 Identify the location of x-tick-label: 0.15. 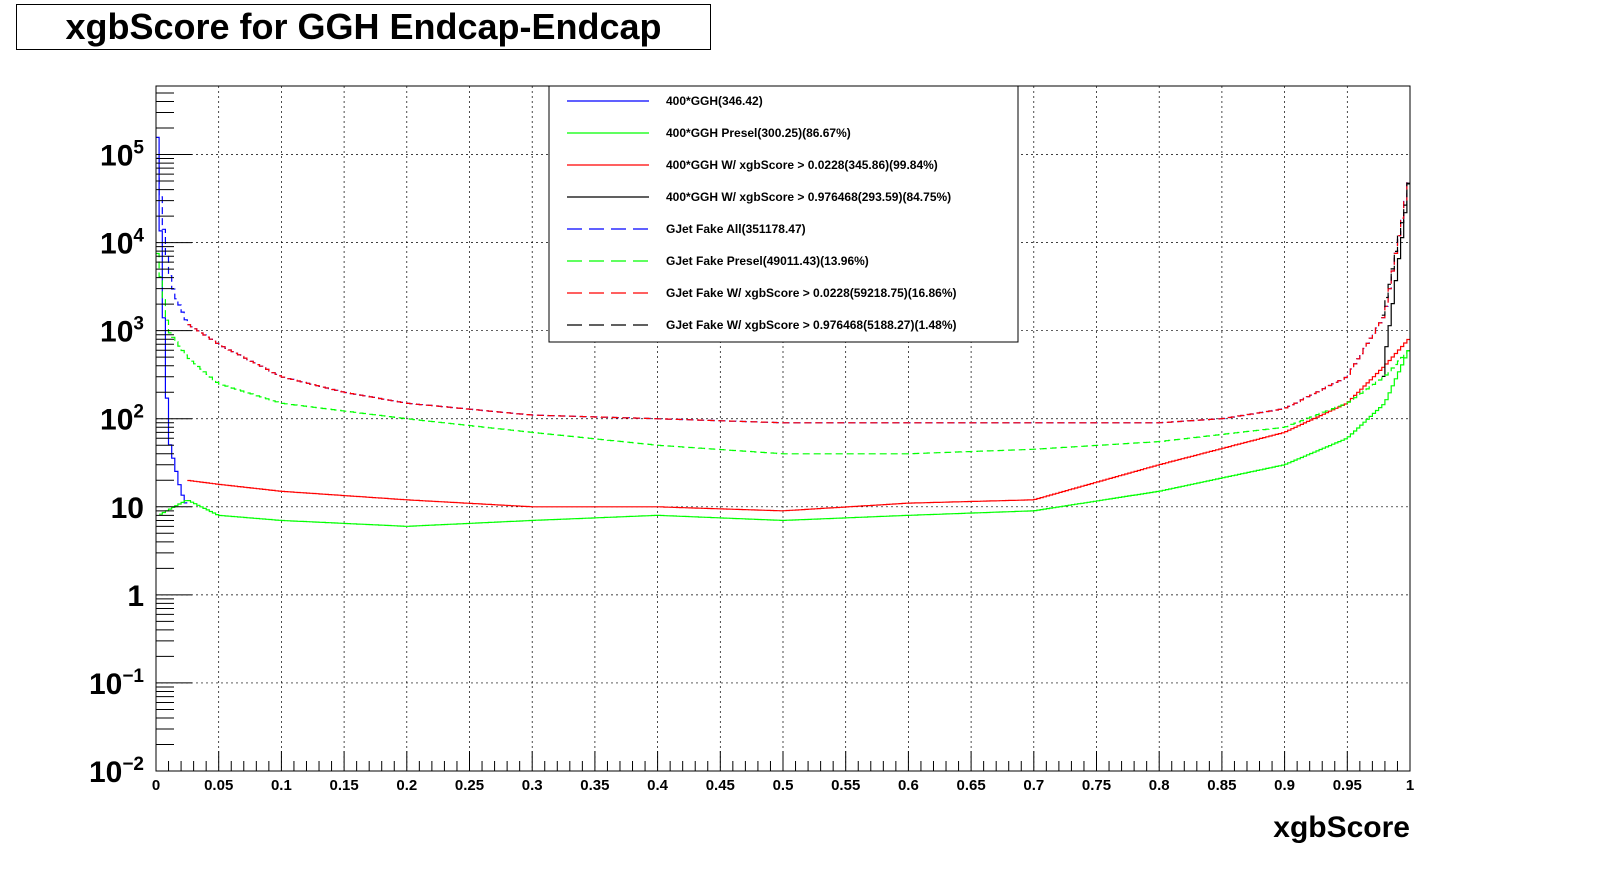
(343, 785).